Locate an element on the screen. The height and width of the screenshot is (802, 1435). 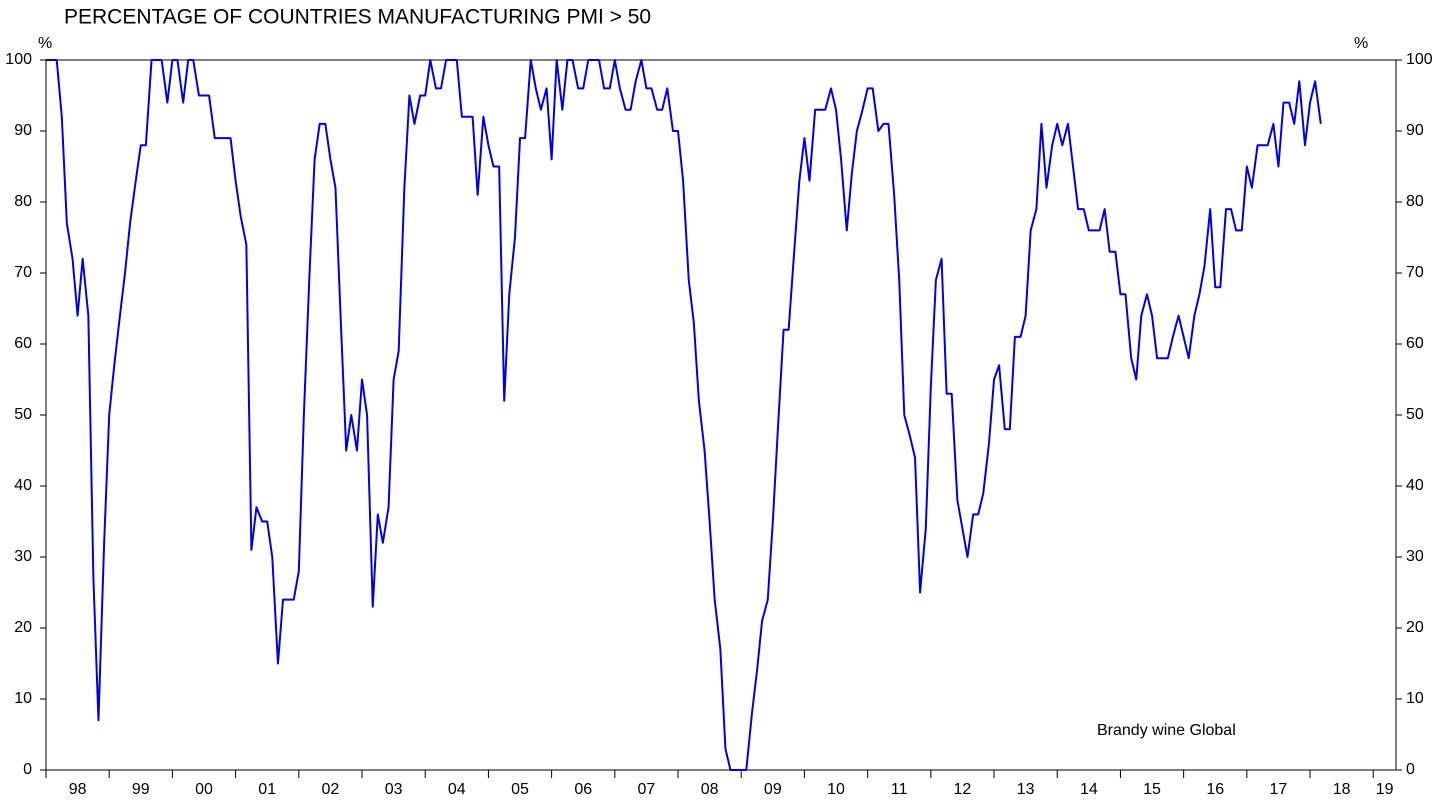
y2-tick-label: 30 is located at coordinates (1415, 556).